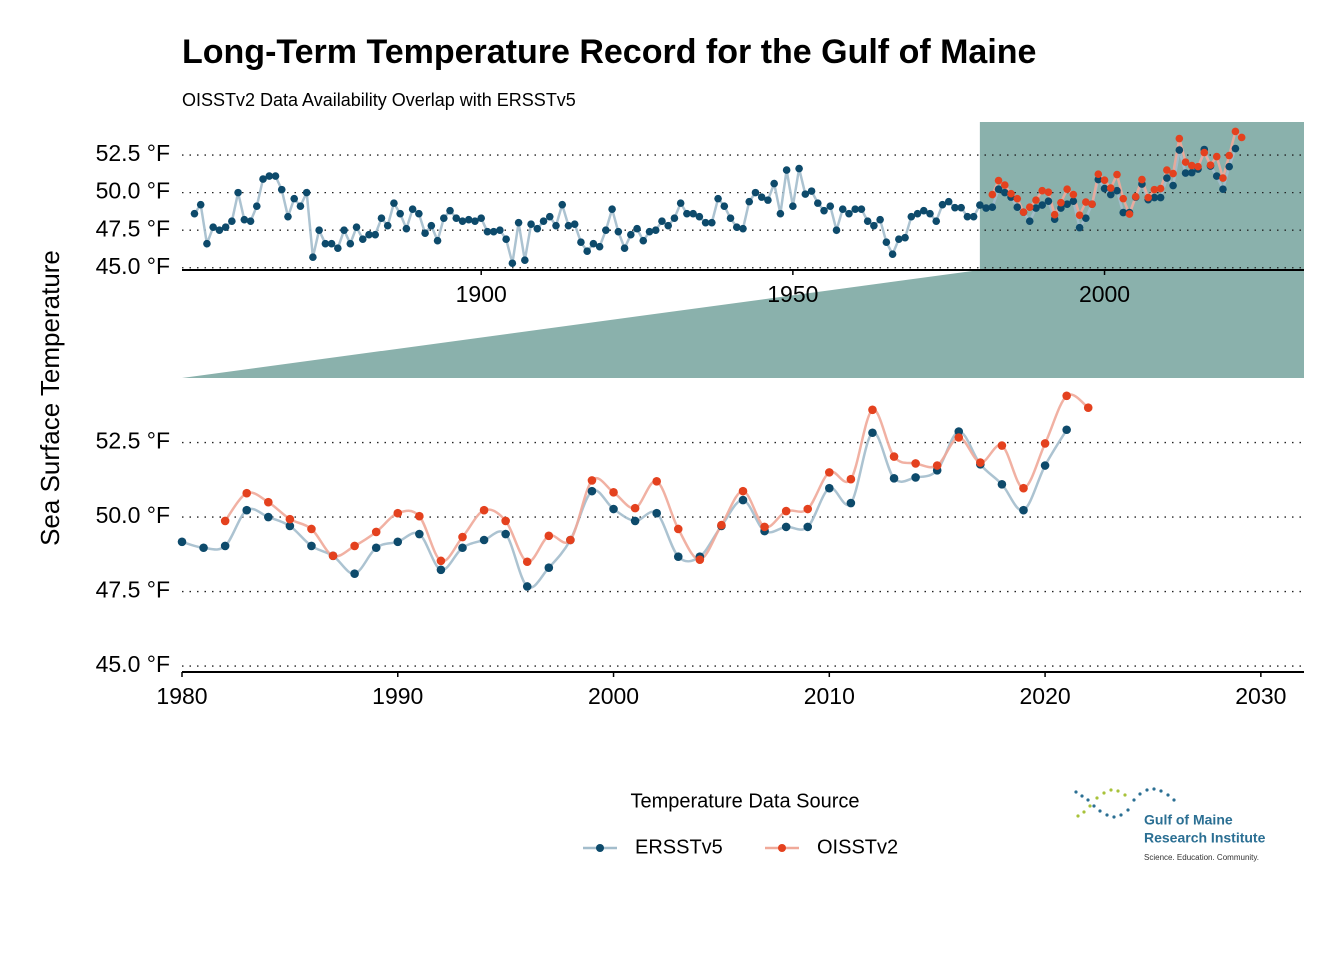  What do you see at coordinates (181, 696) in the screenshot?
I see `x-tick-label: 1980` at bounding box center [181, 696].